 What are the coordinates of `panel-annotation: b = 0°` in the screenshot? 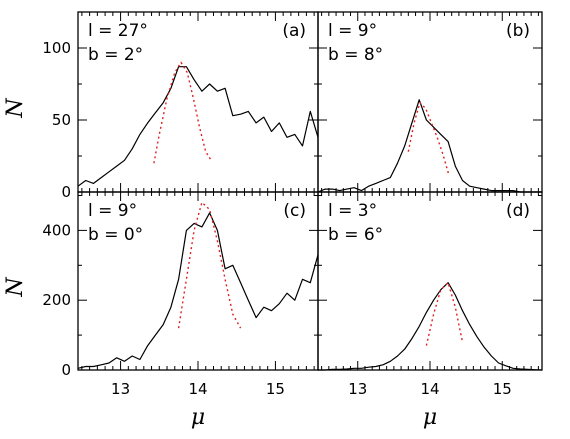 It's located at (115, 235).